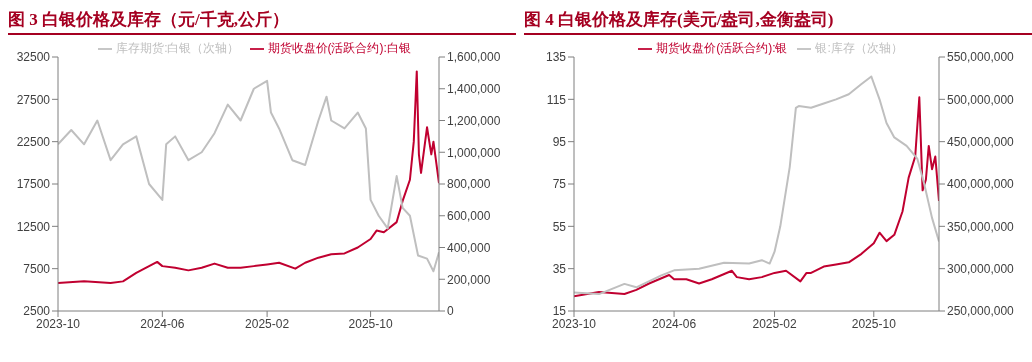 The image size is (1032, 362). What do you see at coordinates (559, 268) in the screenshot?
I see `y-tick-label: 35` at bounding box center [559, 268].